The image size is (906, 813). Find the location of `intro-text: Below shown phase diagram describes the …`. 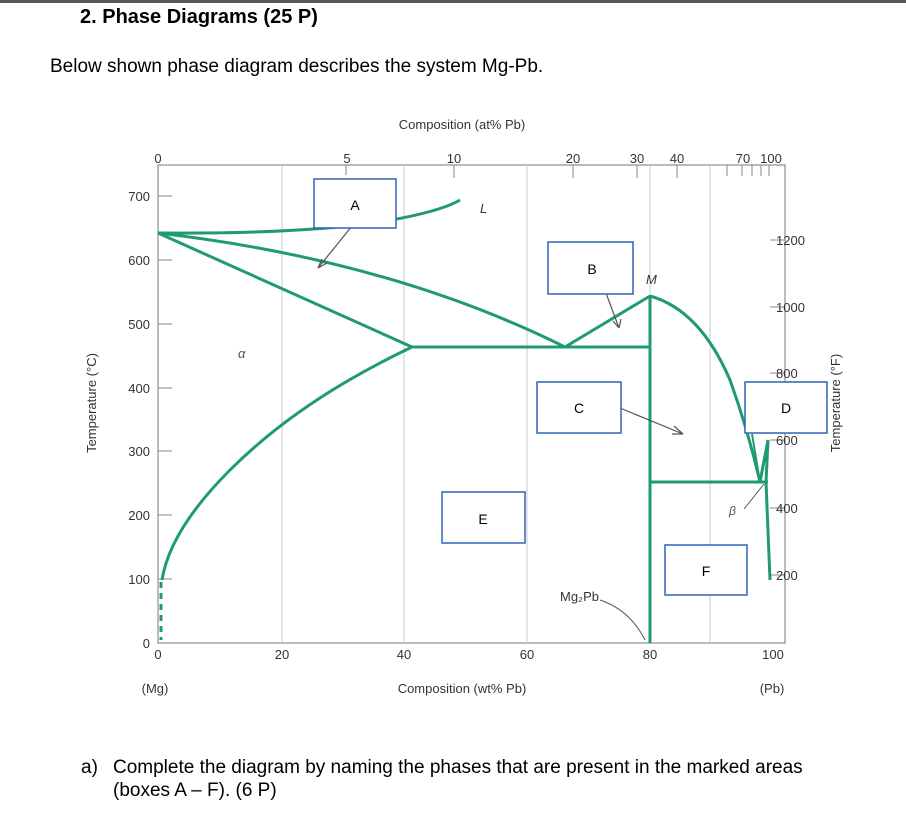

intro-text: Below shown phase diagram describes the … is located at coordinates (297, 66).